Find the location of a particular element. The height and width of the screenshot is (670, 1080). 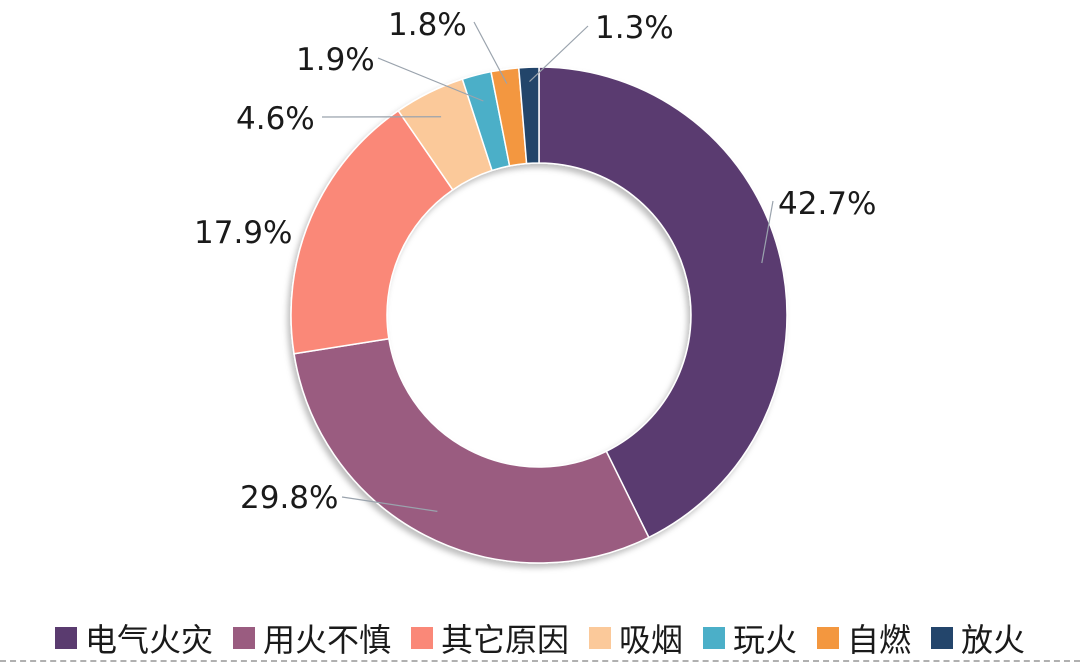

legend-label: 其它原因 is located at coordinates (504, 640).